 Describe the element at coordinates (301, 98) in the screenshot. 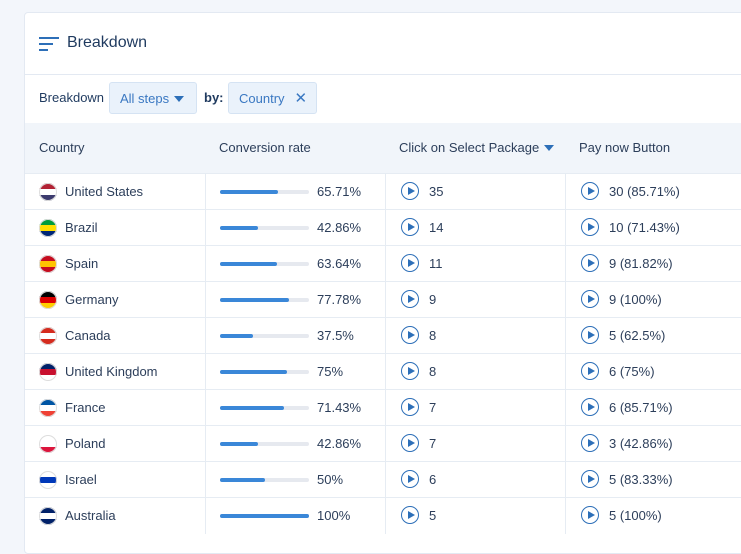

I see `remove-icon: ✕` at that location.